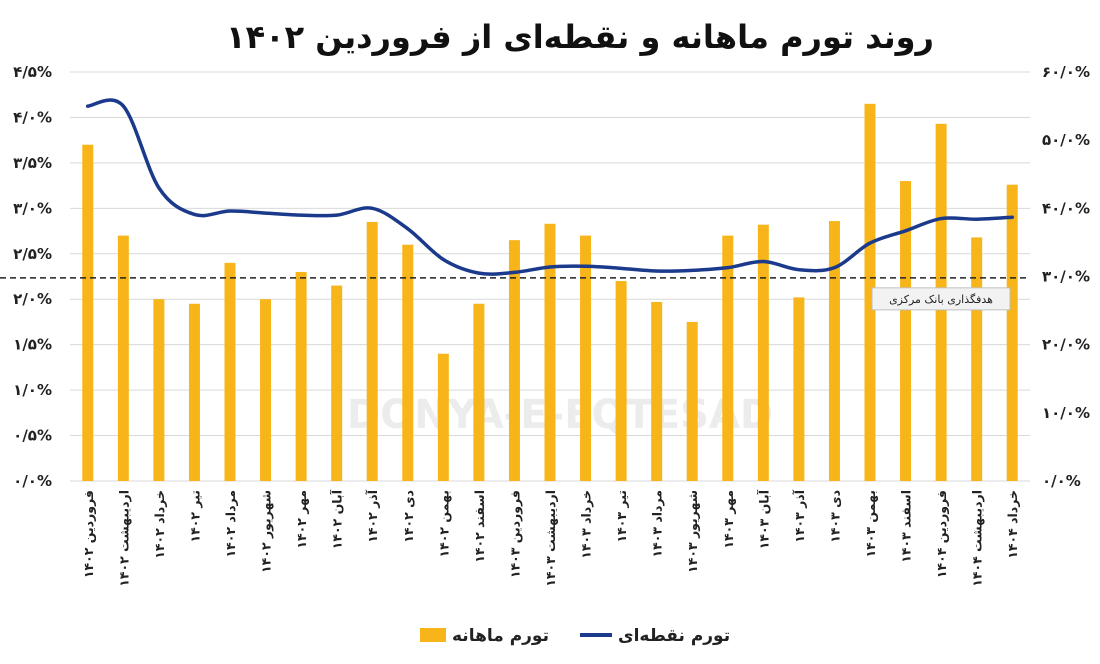 The height and width of the screenshot is (664, 1100). What do you see at coordinates (479, 526) in the screenshot?
I see `category-label-12: اسفند ۱۴۰۲` at bounding box center [479, 526].